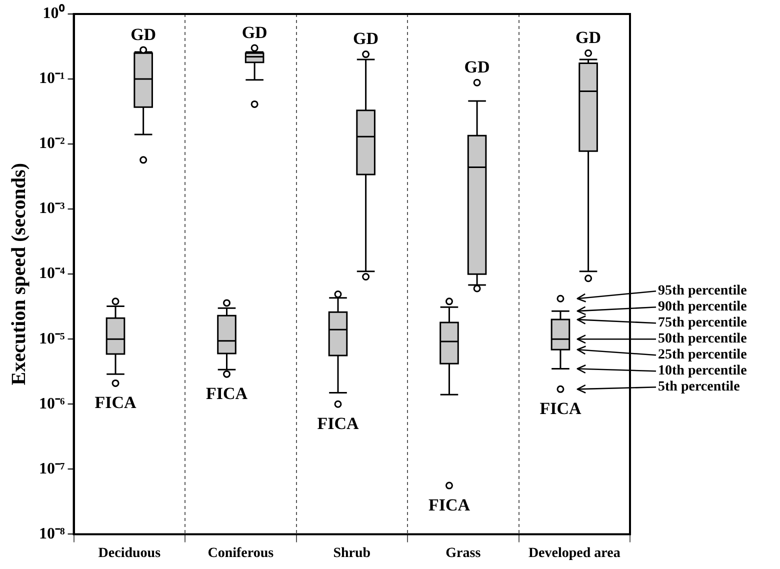  What do you see at coordinates (227, 393) in the screenshot?
I see `series-label: FICA` at bounding box center [227, 393].